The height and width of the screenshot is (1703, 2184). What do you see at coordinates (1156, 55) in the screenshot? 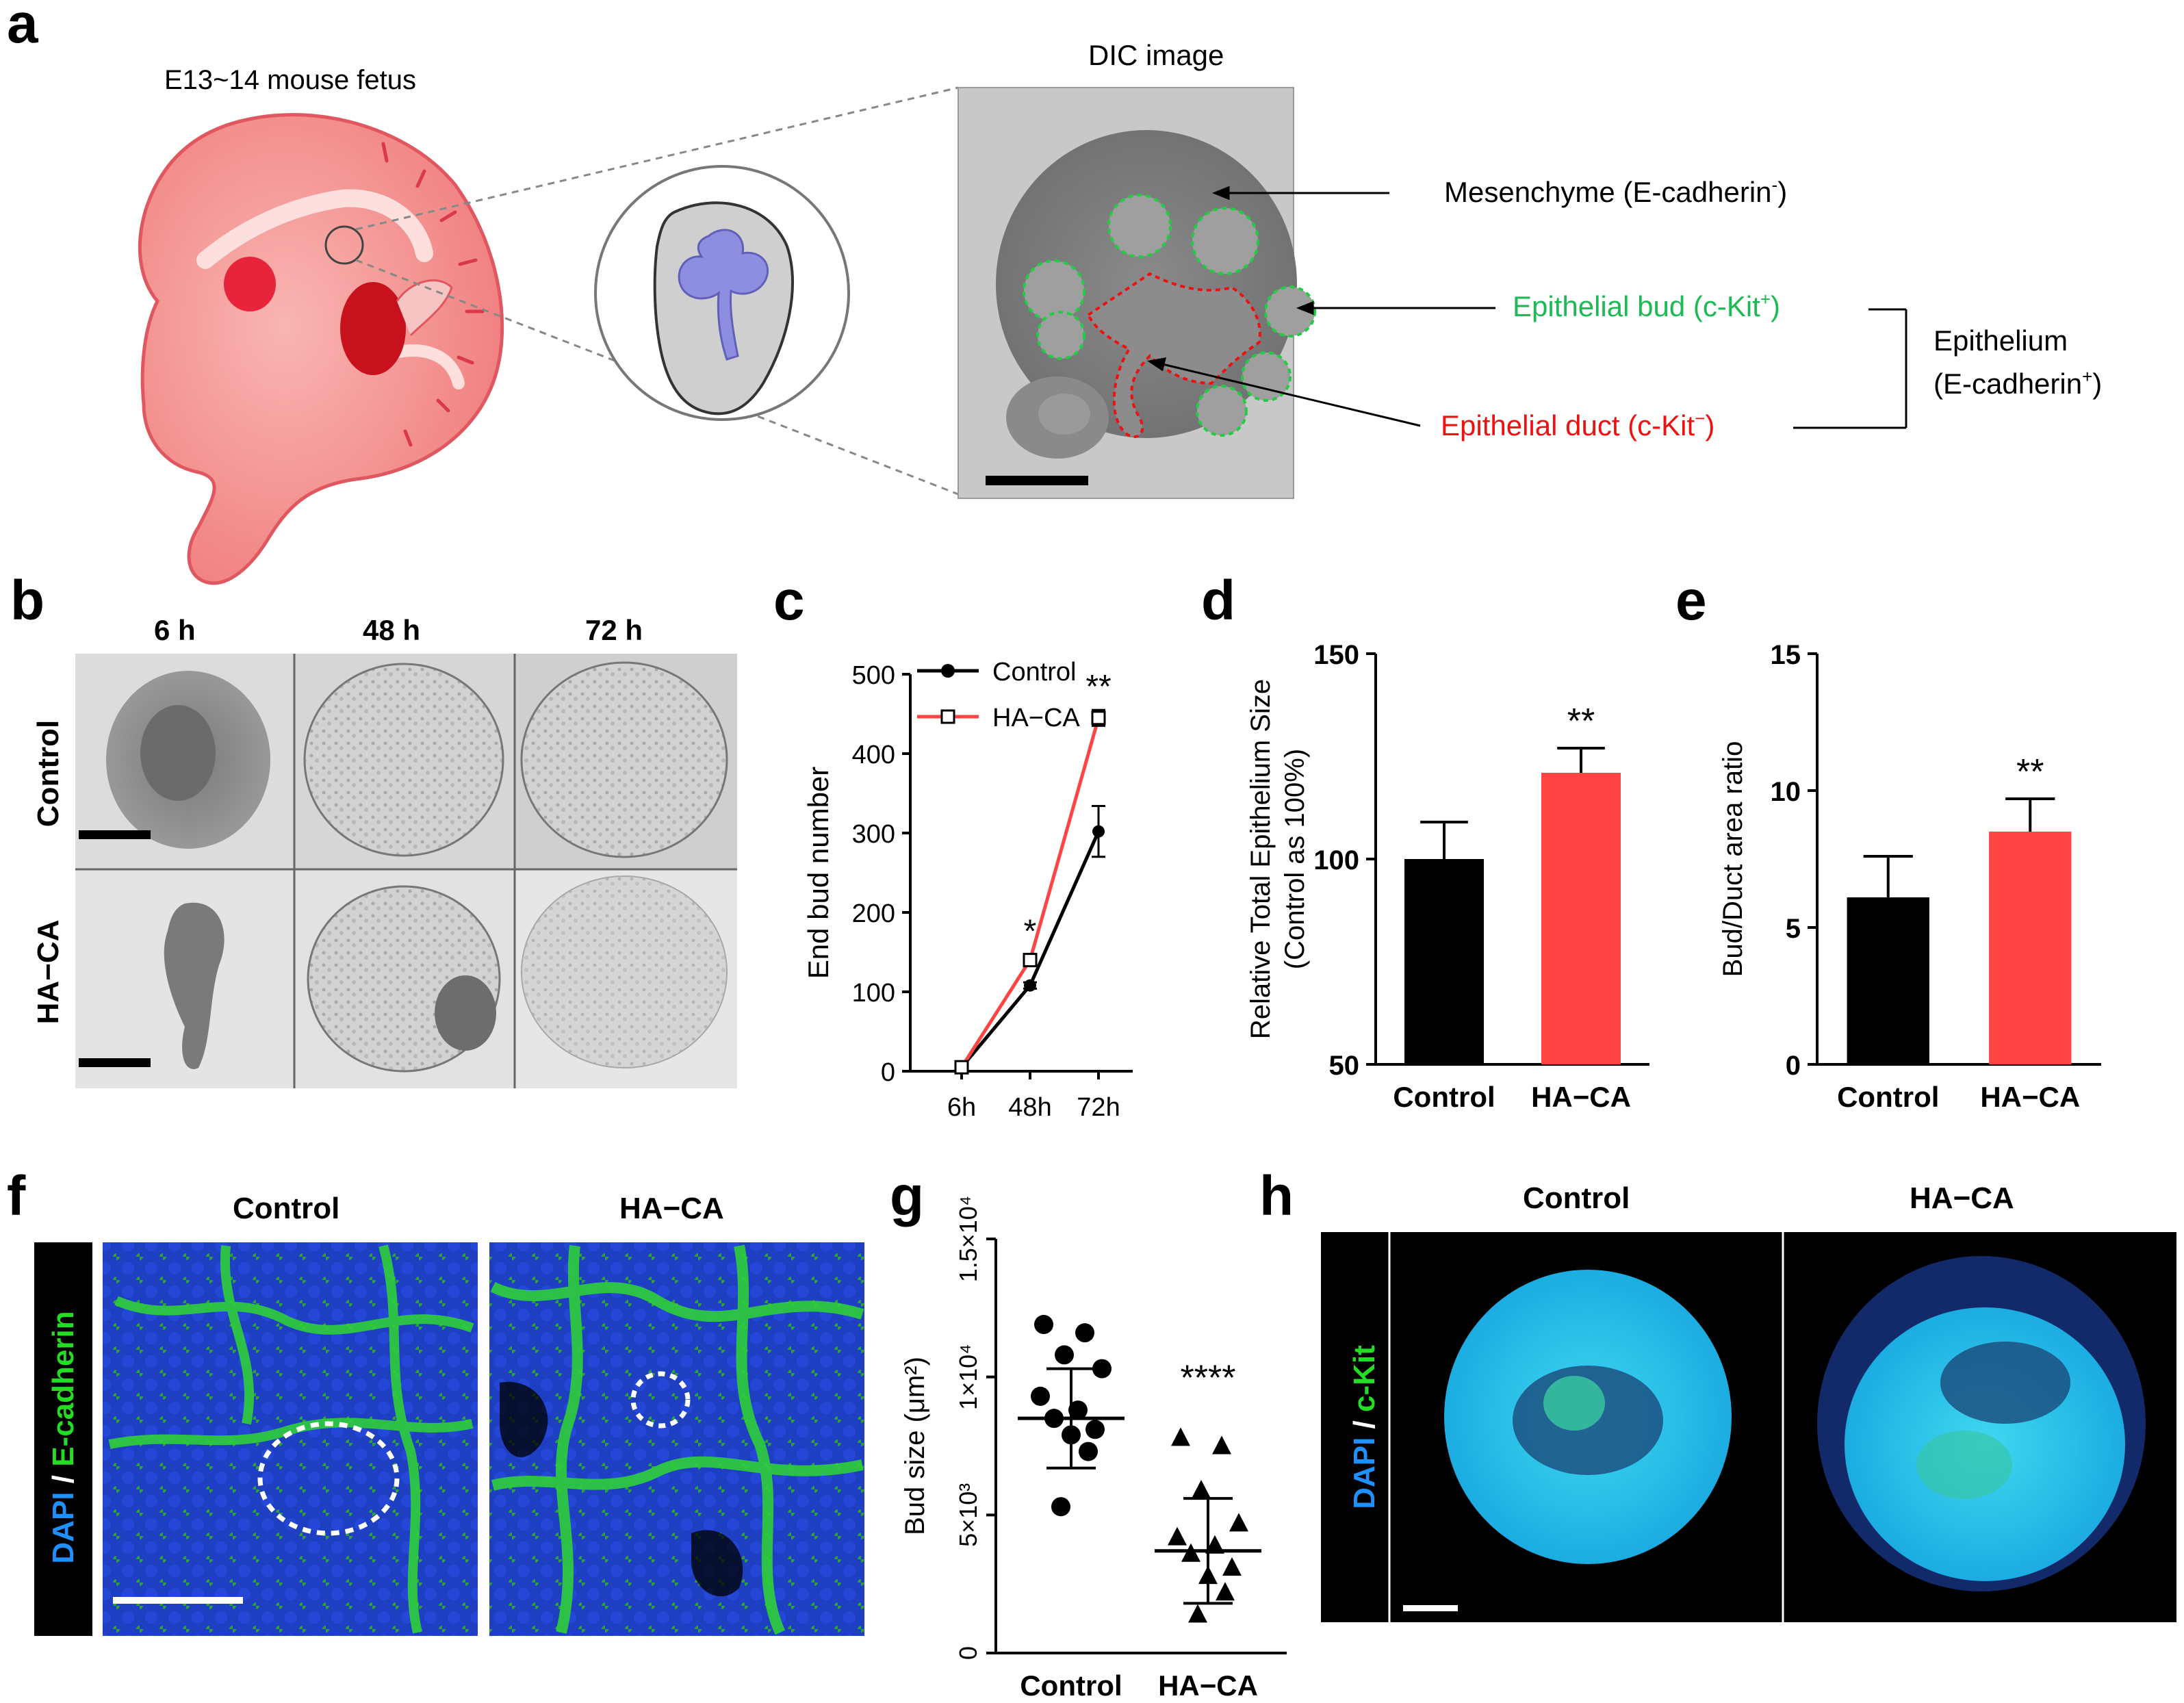
I see `dic-title: DIC image` at bounding box center [1156, 55].